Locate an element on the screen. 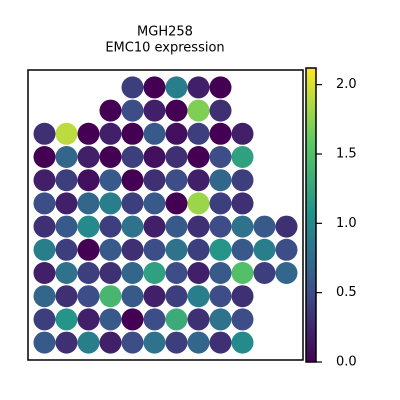 The height and width of the screenshot is (400, 400). colorbar-tick-label: 1.0 is located at coordinates (346, 223).